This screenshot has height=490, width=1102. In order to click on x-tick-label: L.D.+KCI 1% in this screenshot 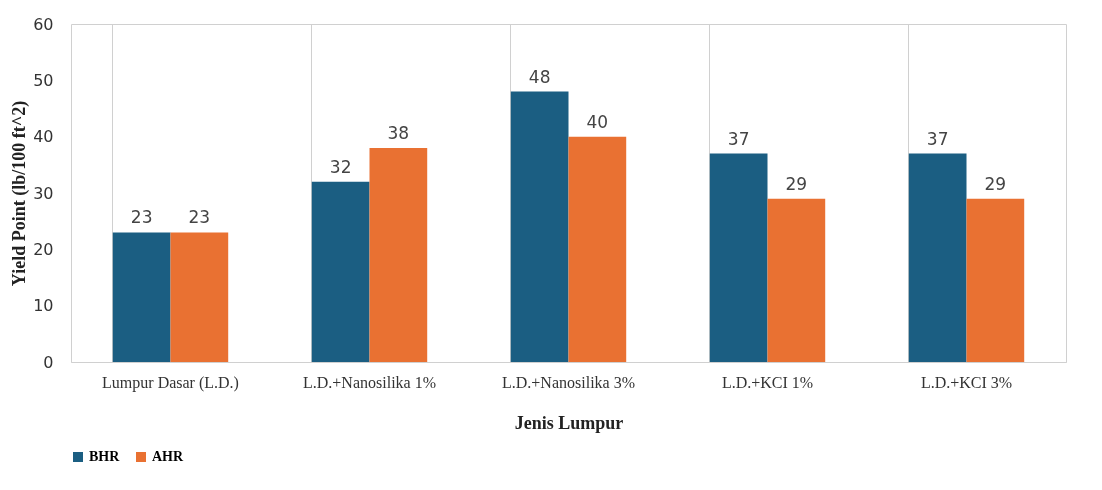, I will do `click(767, 382)`.